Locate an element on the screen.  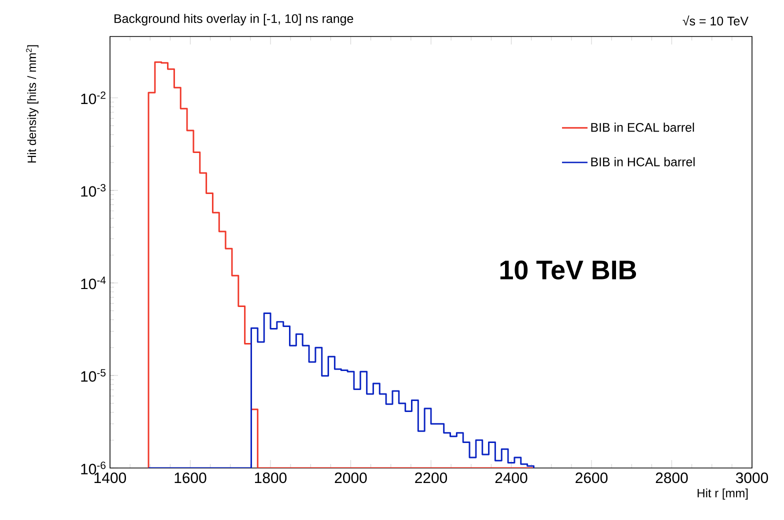
y-tick-label: 10$^{-5}$ is located at coordinates (93, 375).